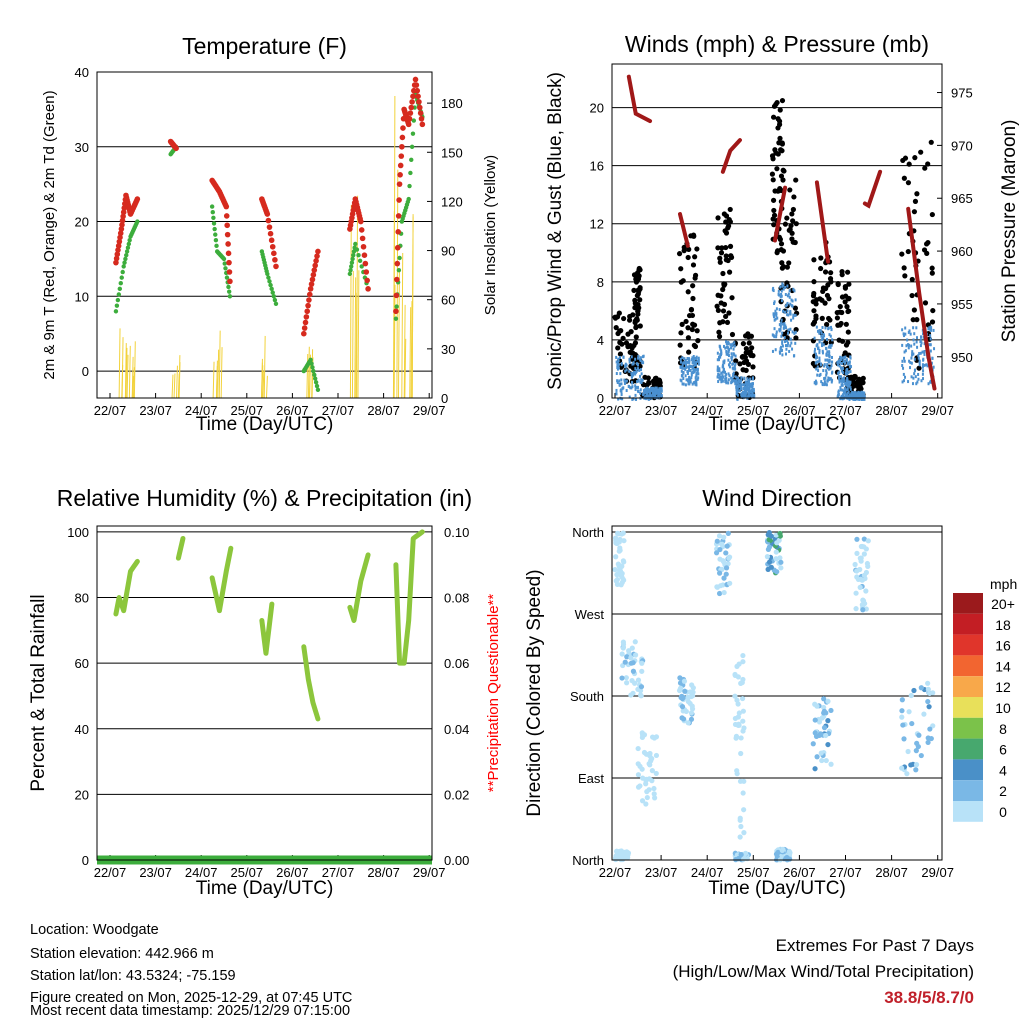  Describe the element at coordinates (456, 860) in the screenshot. I see `y2-tick-label: 0.00` at that location.